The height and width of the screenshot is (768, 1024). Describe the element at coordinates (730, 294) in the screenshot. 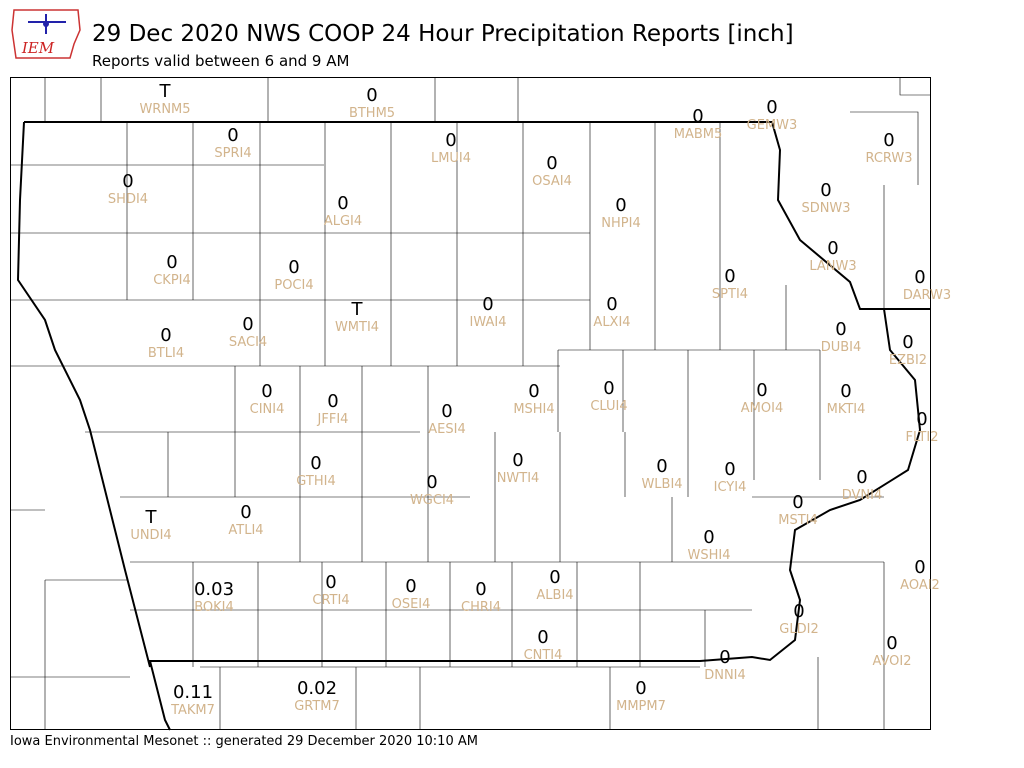

I see `station-id: SPTI4` at that location.